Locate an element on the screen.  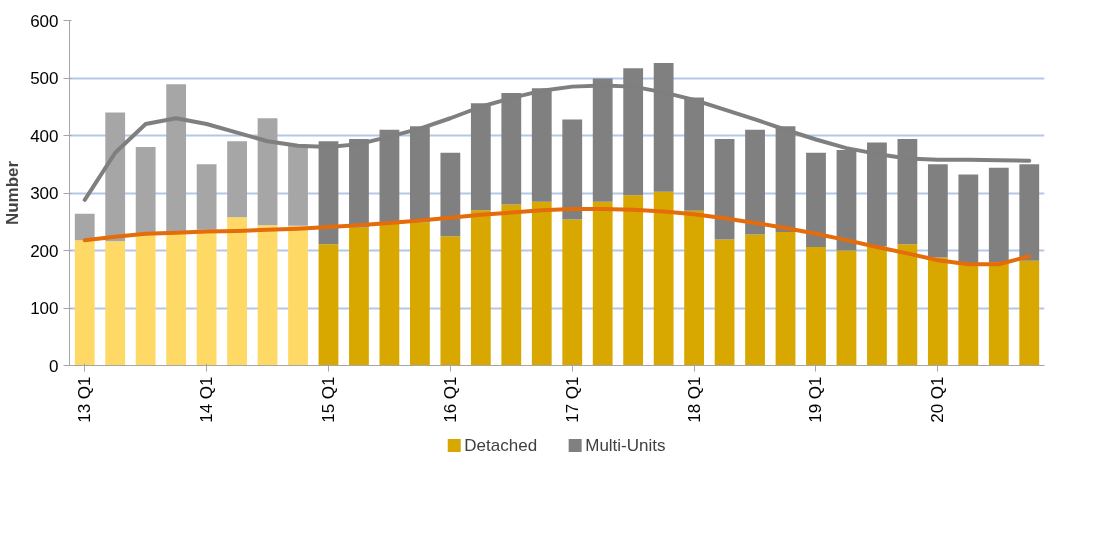
x-tick-label: 13 Q1 is located at coordinates (85, 399).